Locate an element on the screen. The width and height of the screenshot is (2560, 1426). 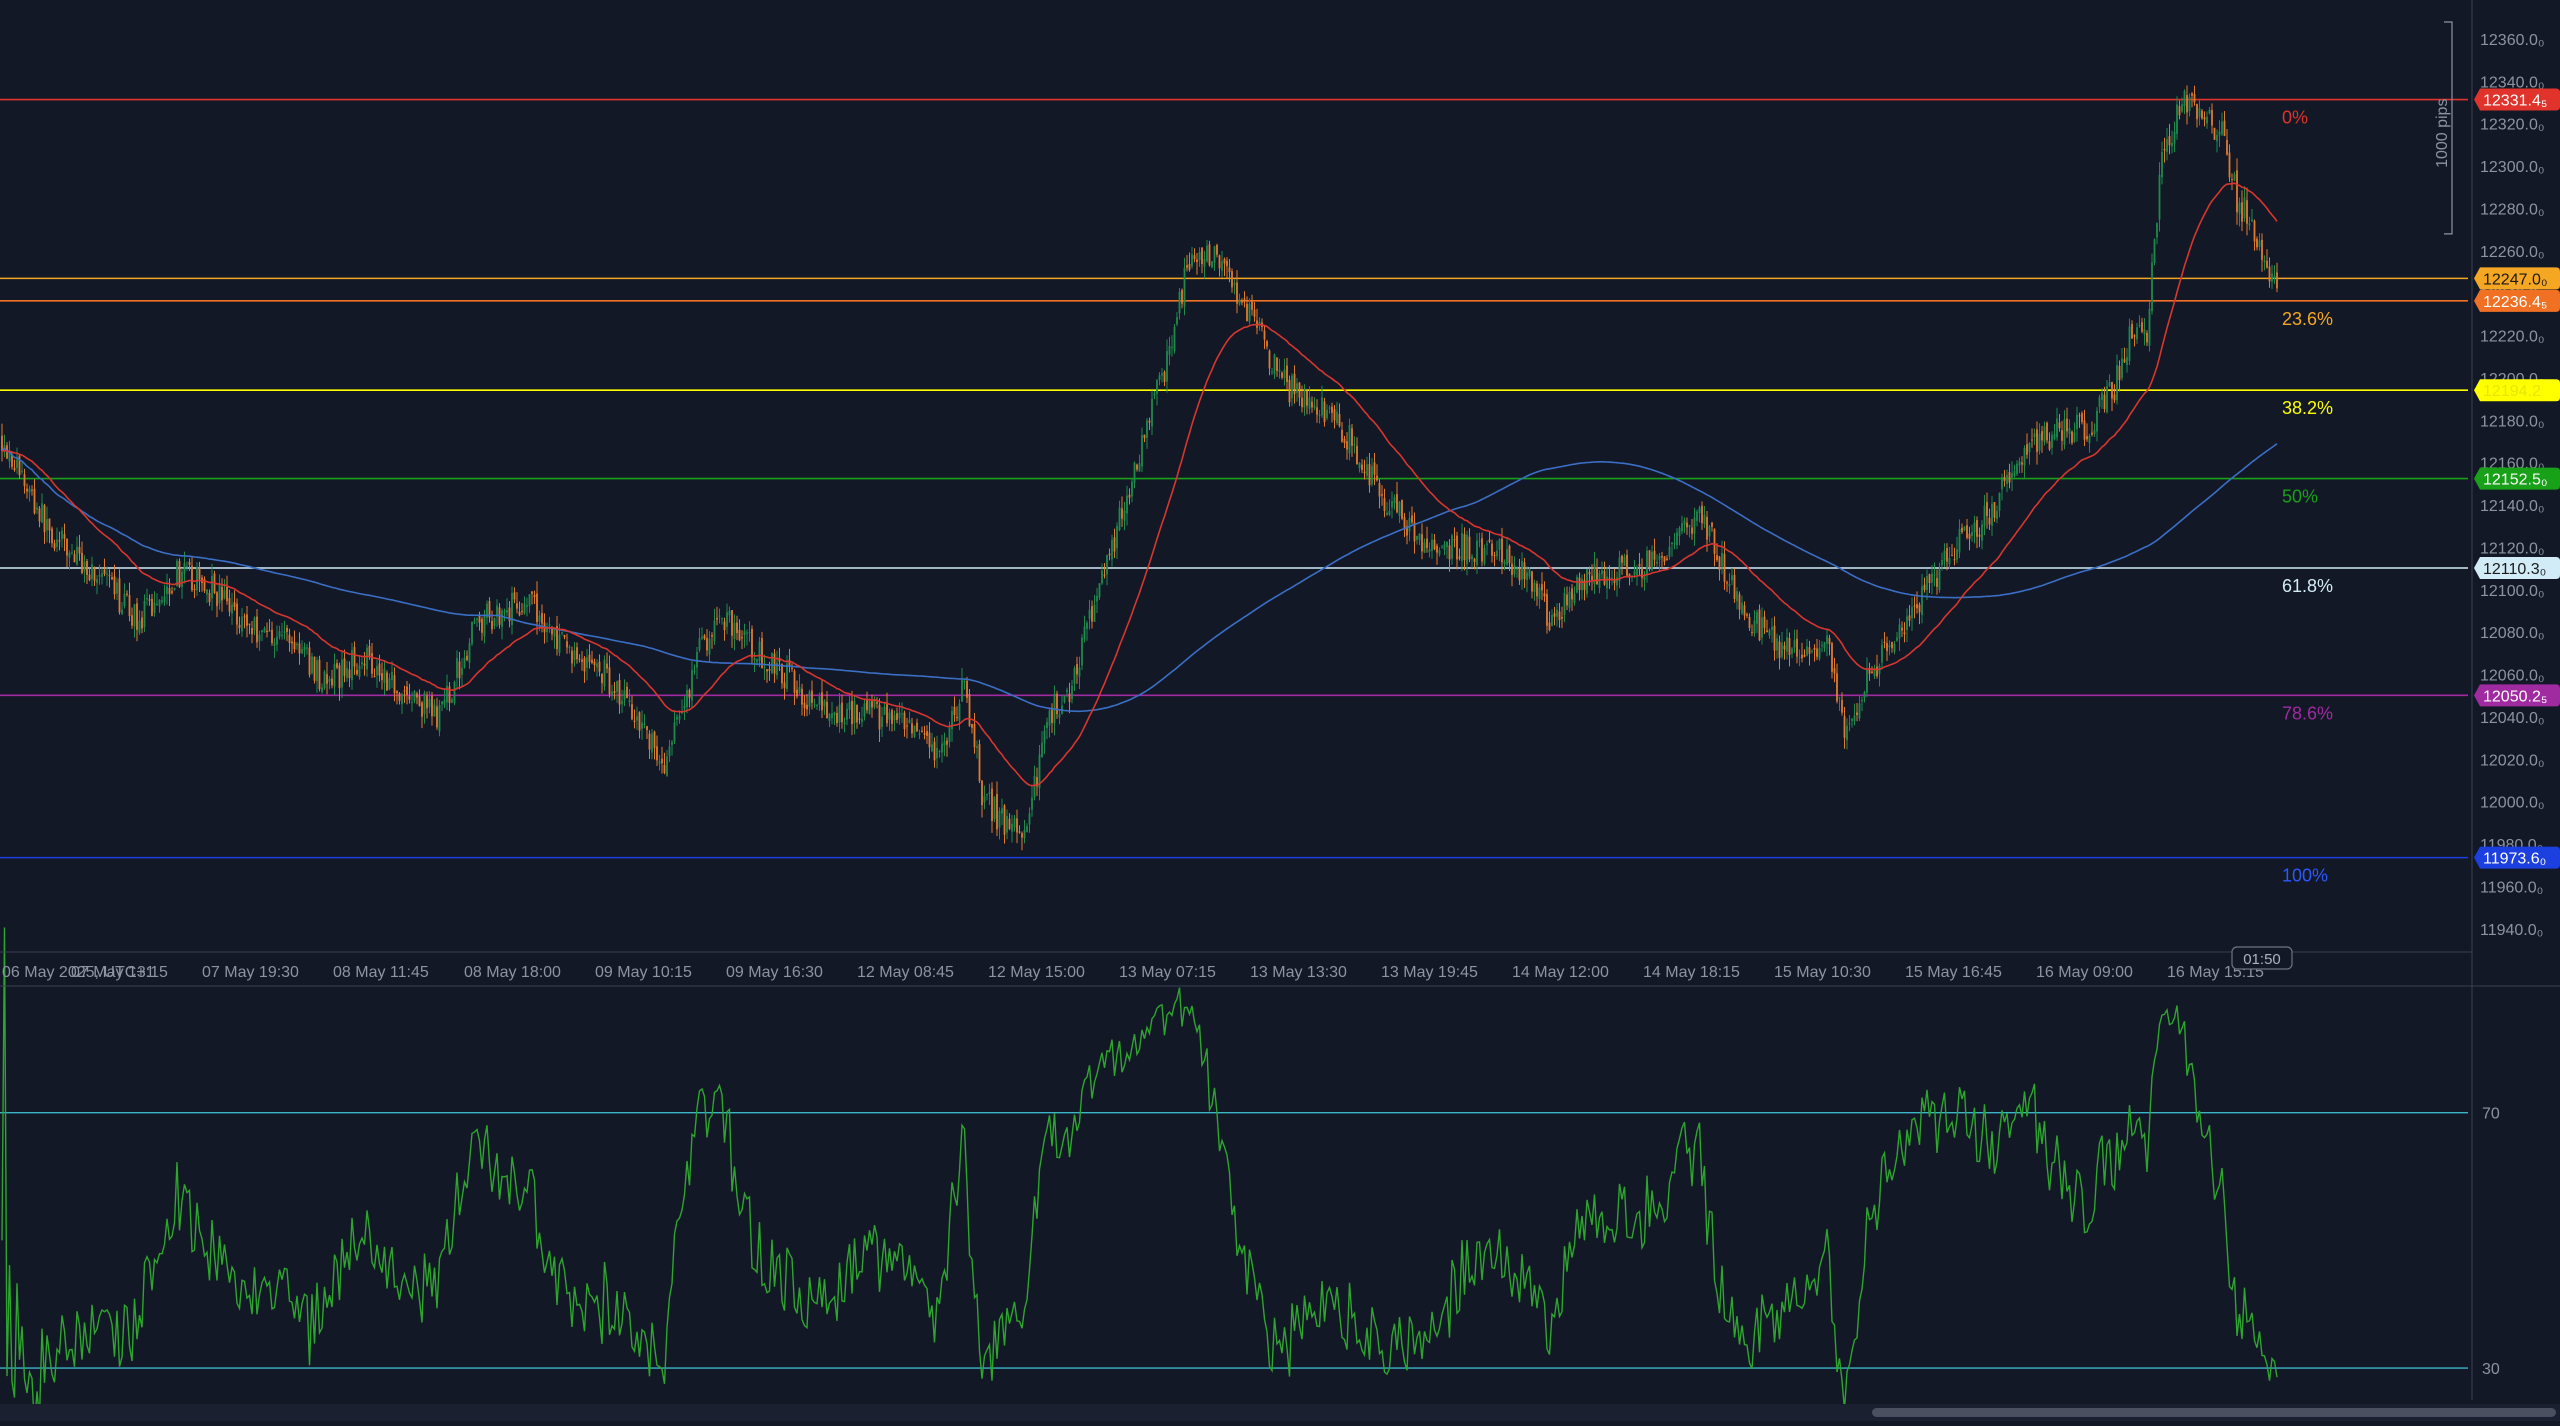
fib-level-percent: 23.6% is located at coordinates (2307, 319).